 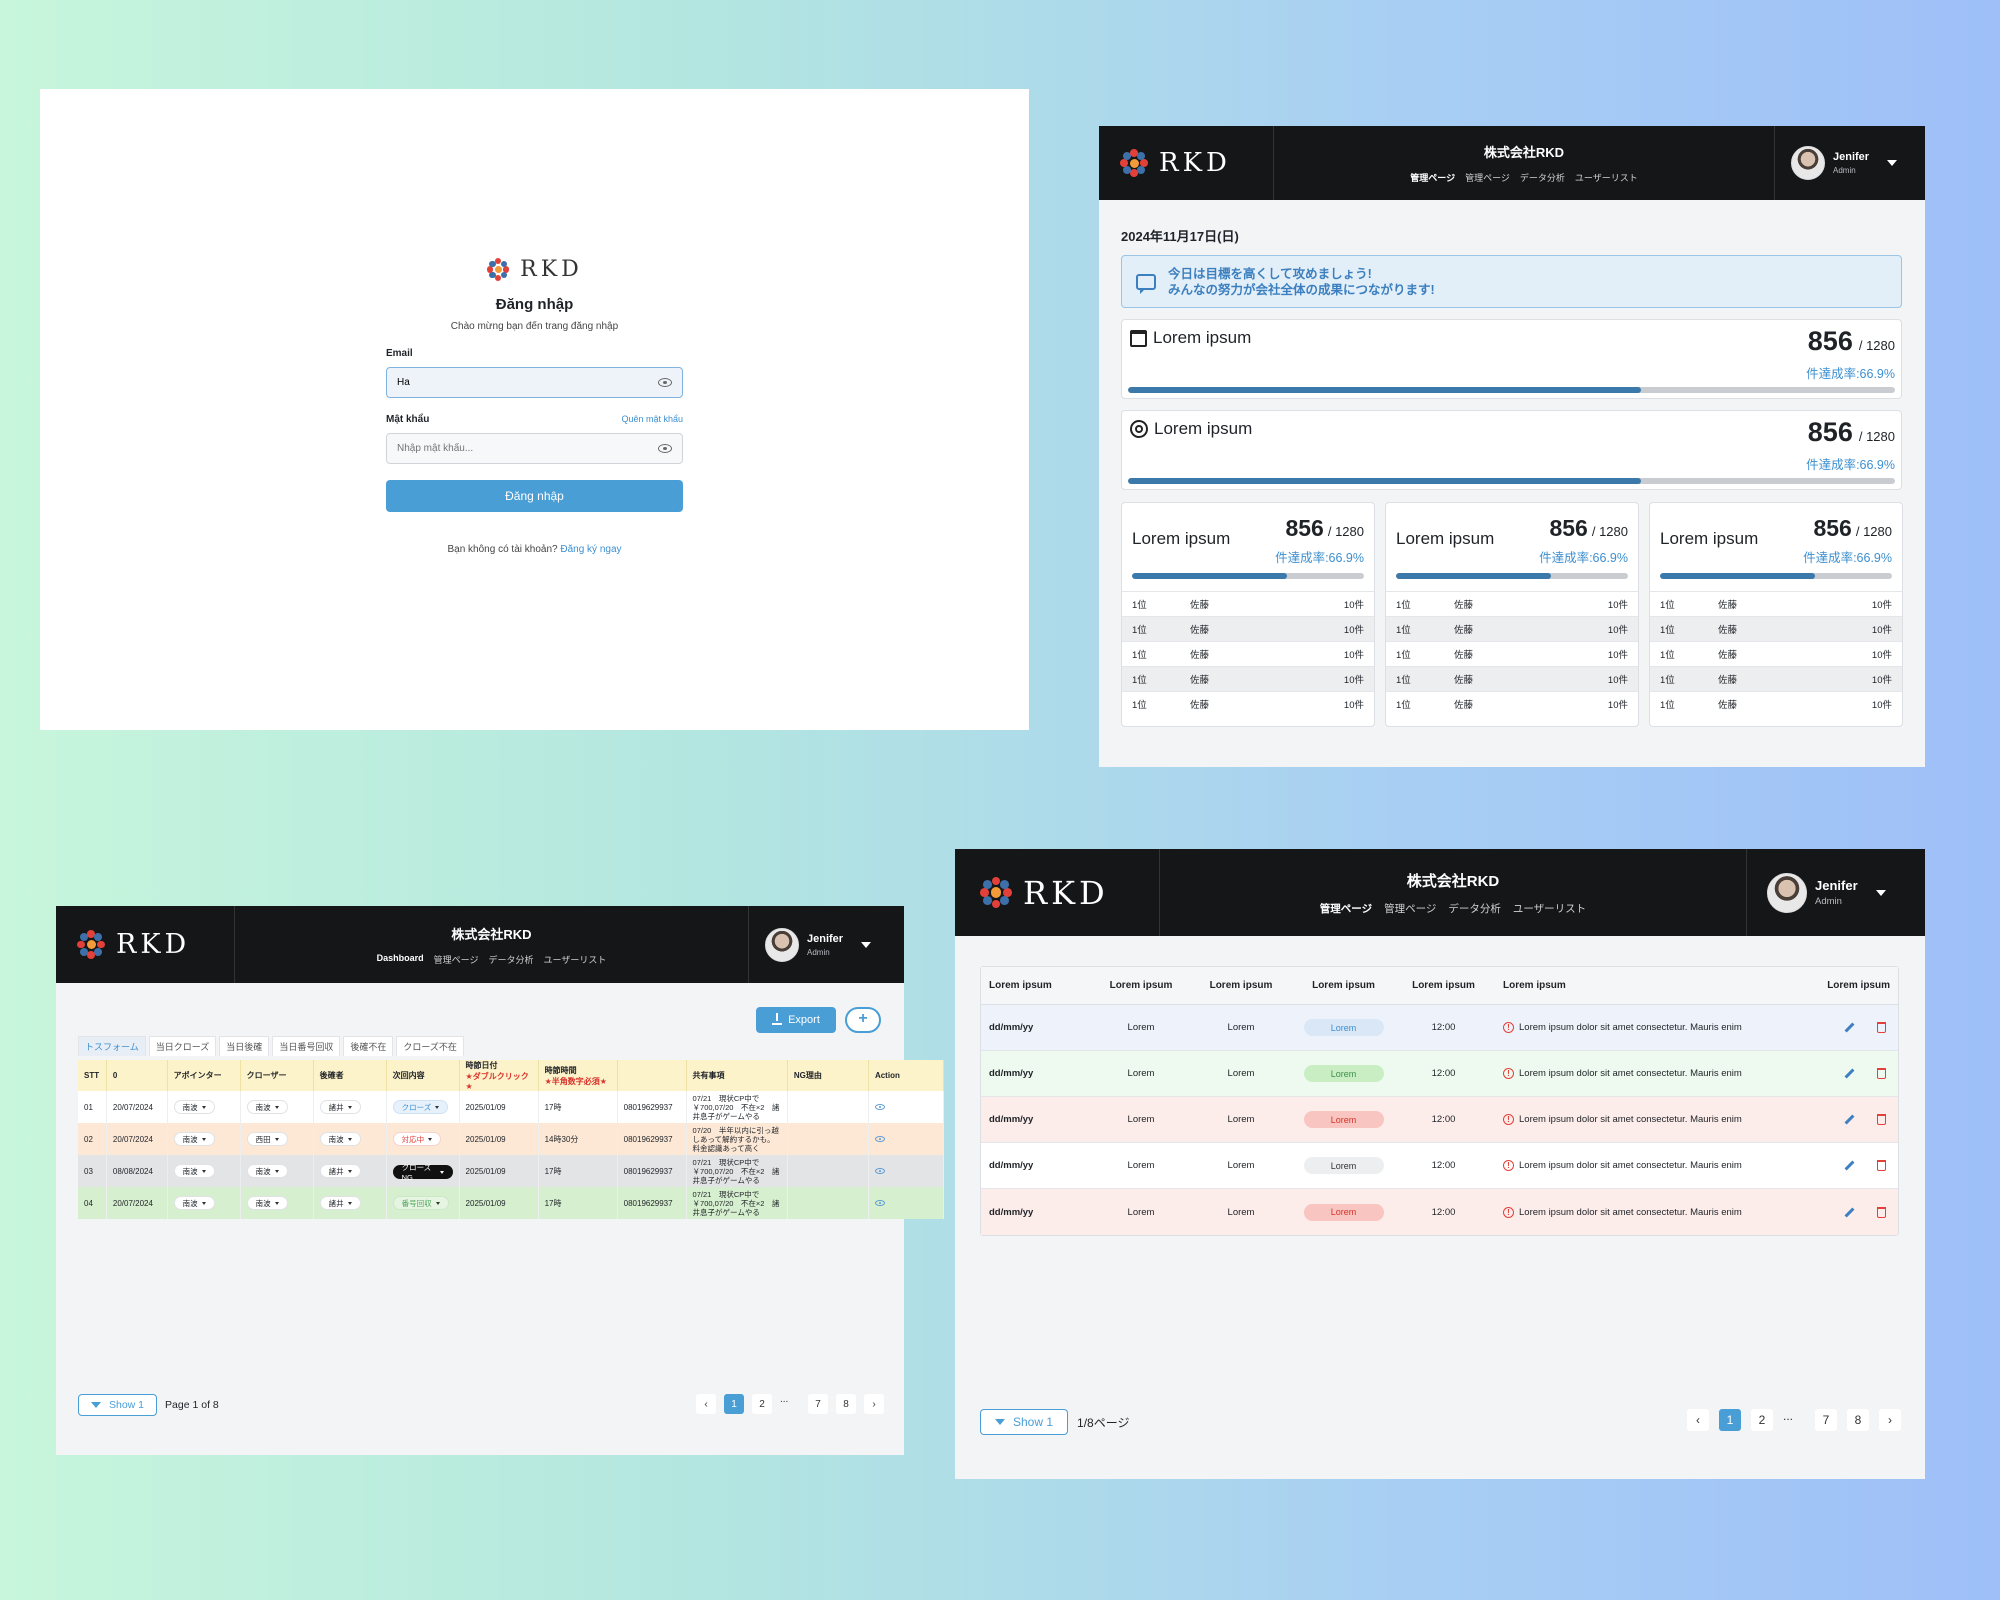 What do you see at coordinates (591, 549) in the screenshot?
I see `signup-link: Đăng ký ngay` at bounding box center [591, 549].